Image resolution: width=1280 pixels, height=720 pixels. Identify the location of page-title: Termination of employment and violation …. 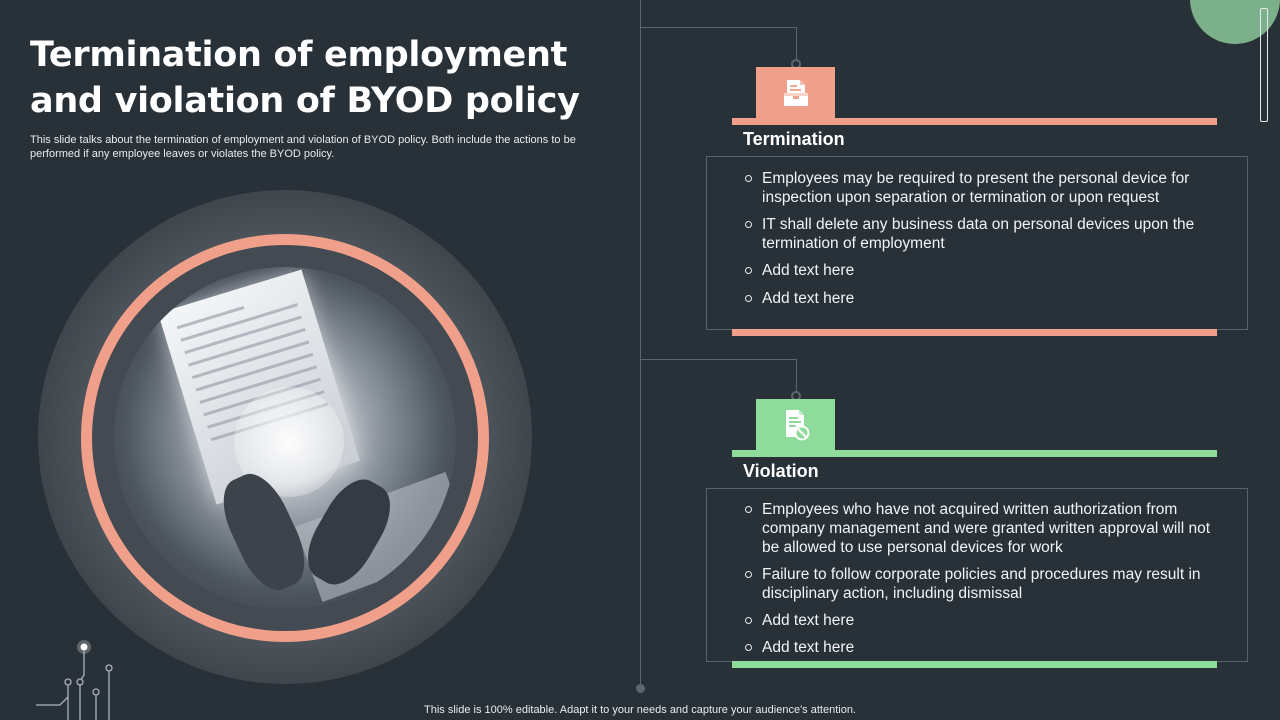
(305, 78).